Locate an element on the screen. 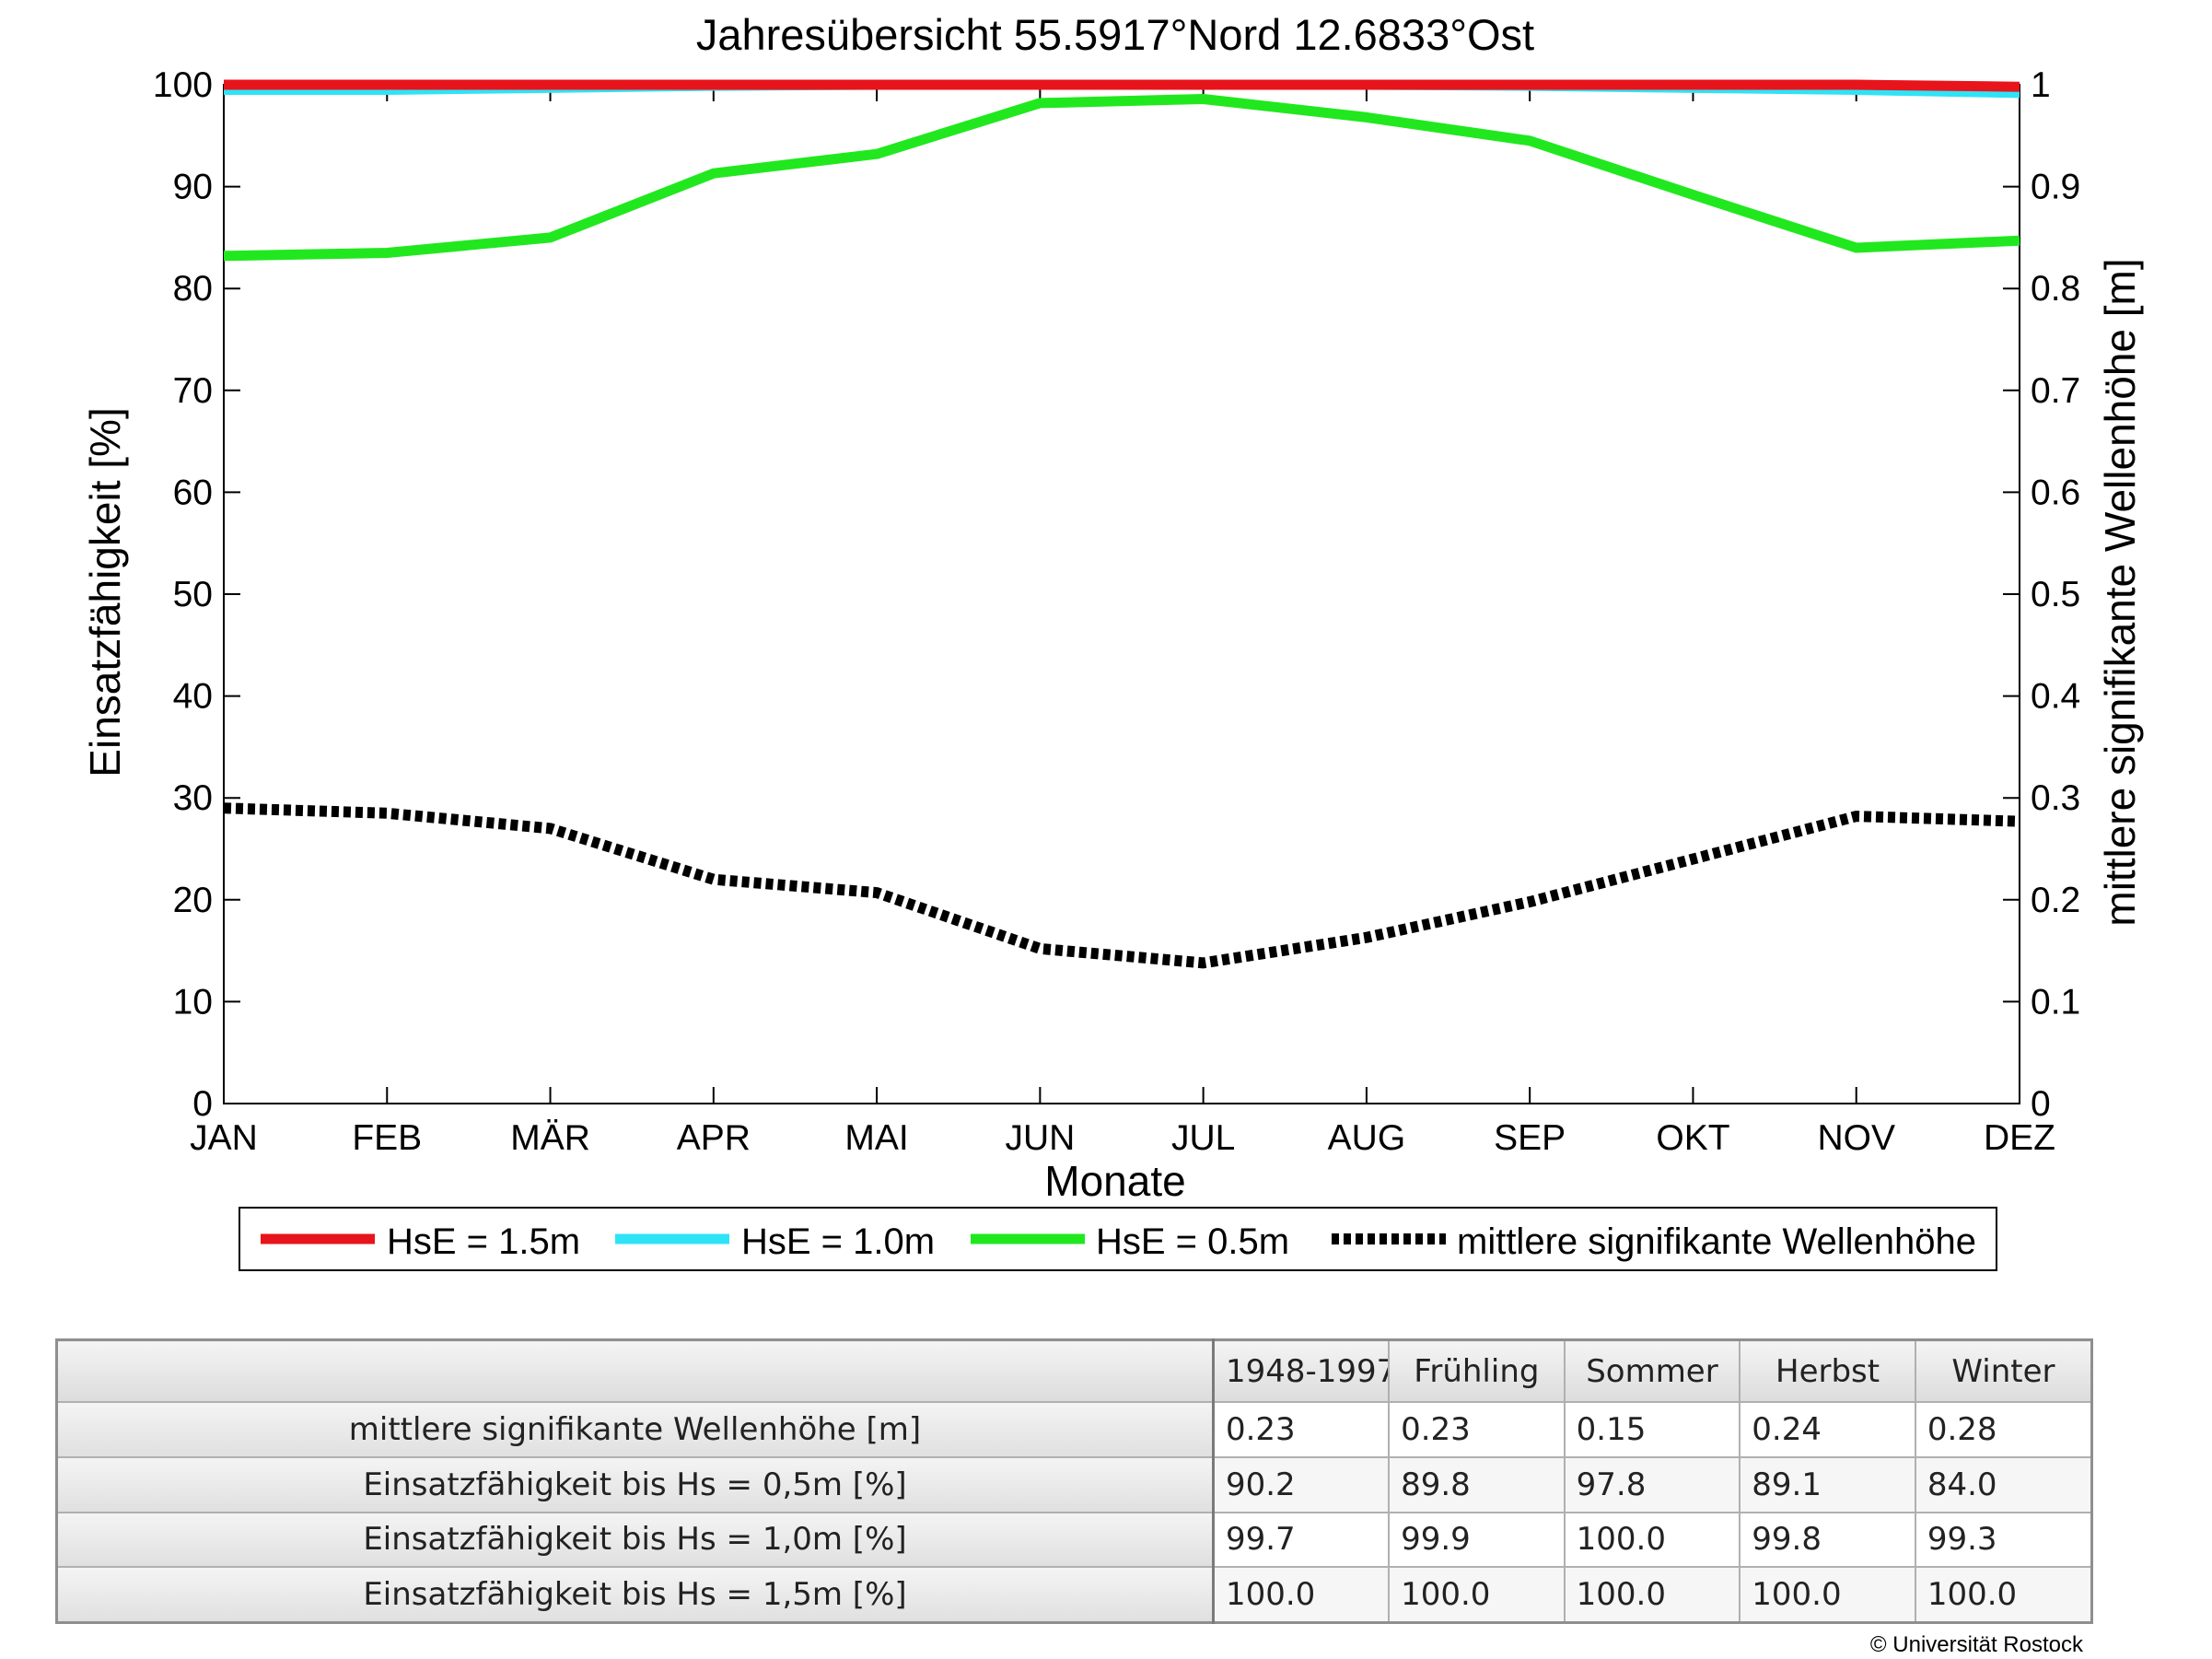  x-tick-label: MÄR is located at coordinates (550, 1138).